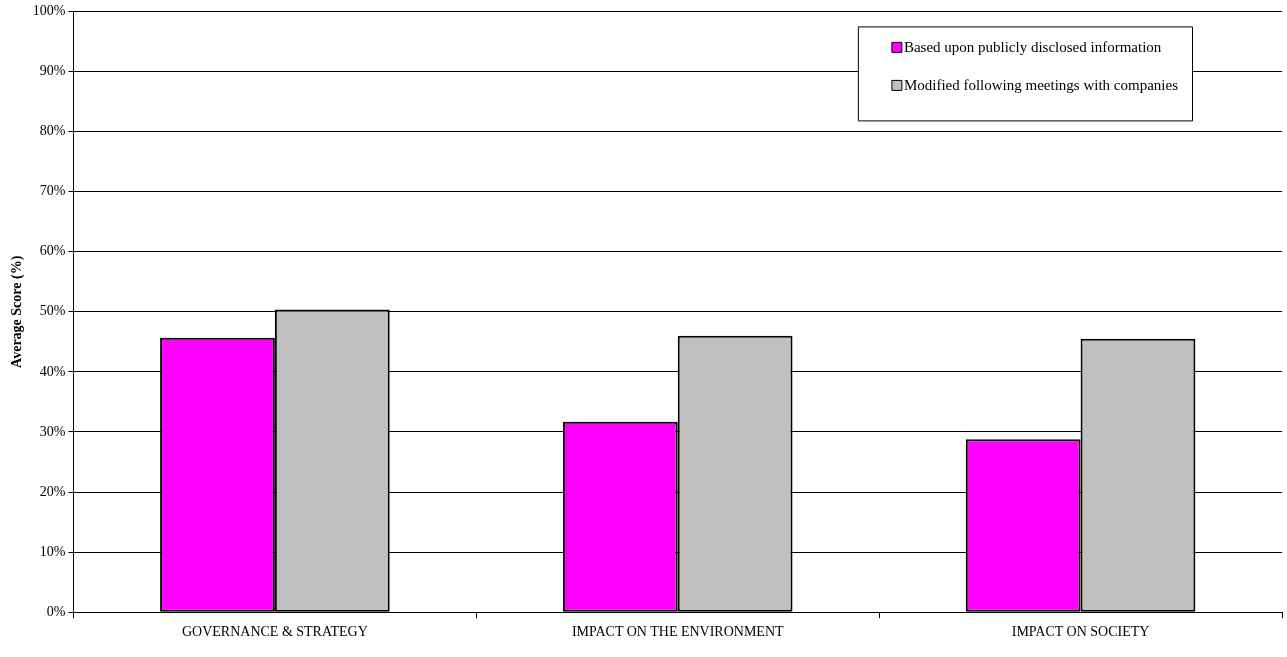 Image resolution: width=1287 pixels, height=657 pixels. Describe the element at coordinates (52, 251) in the screenshot. I see `y-tick-label: 60%` at that location.